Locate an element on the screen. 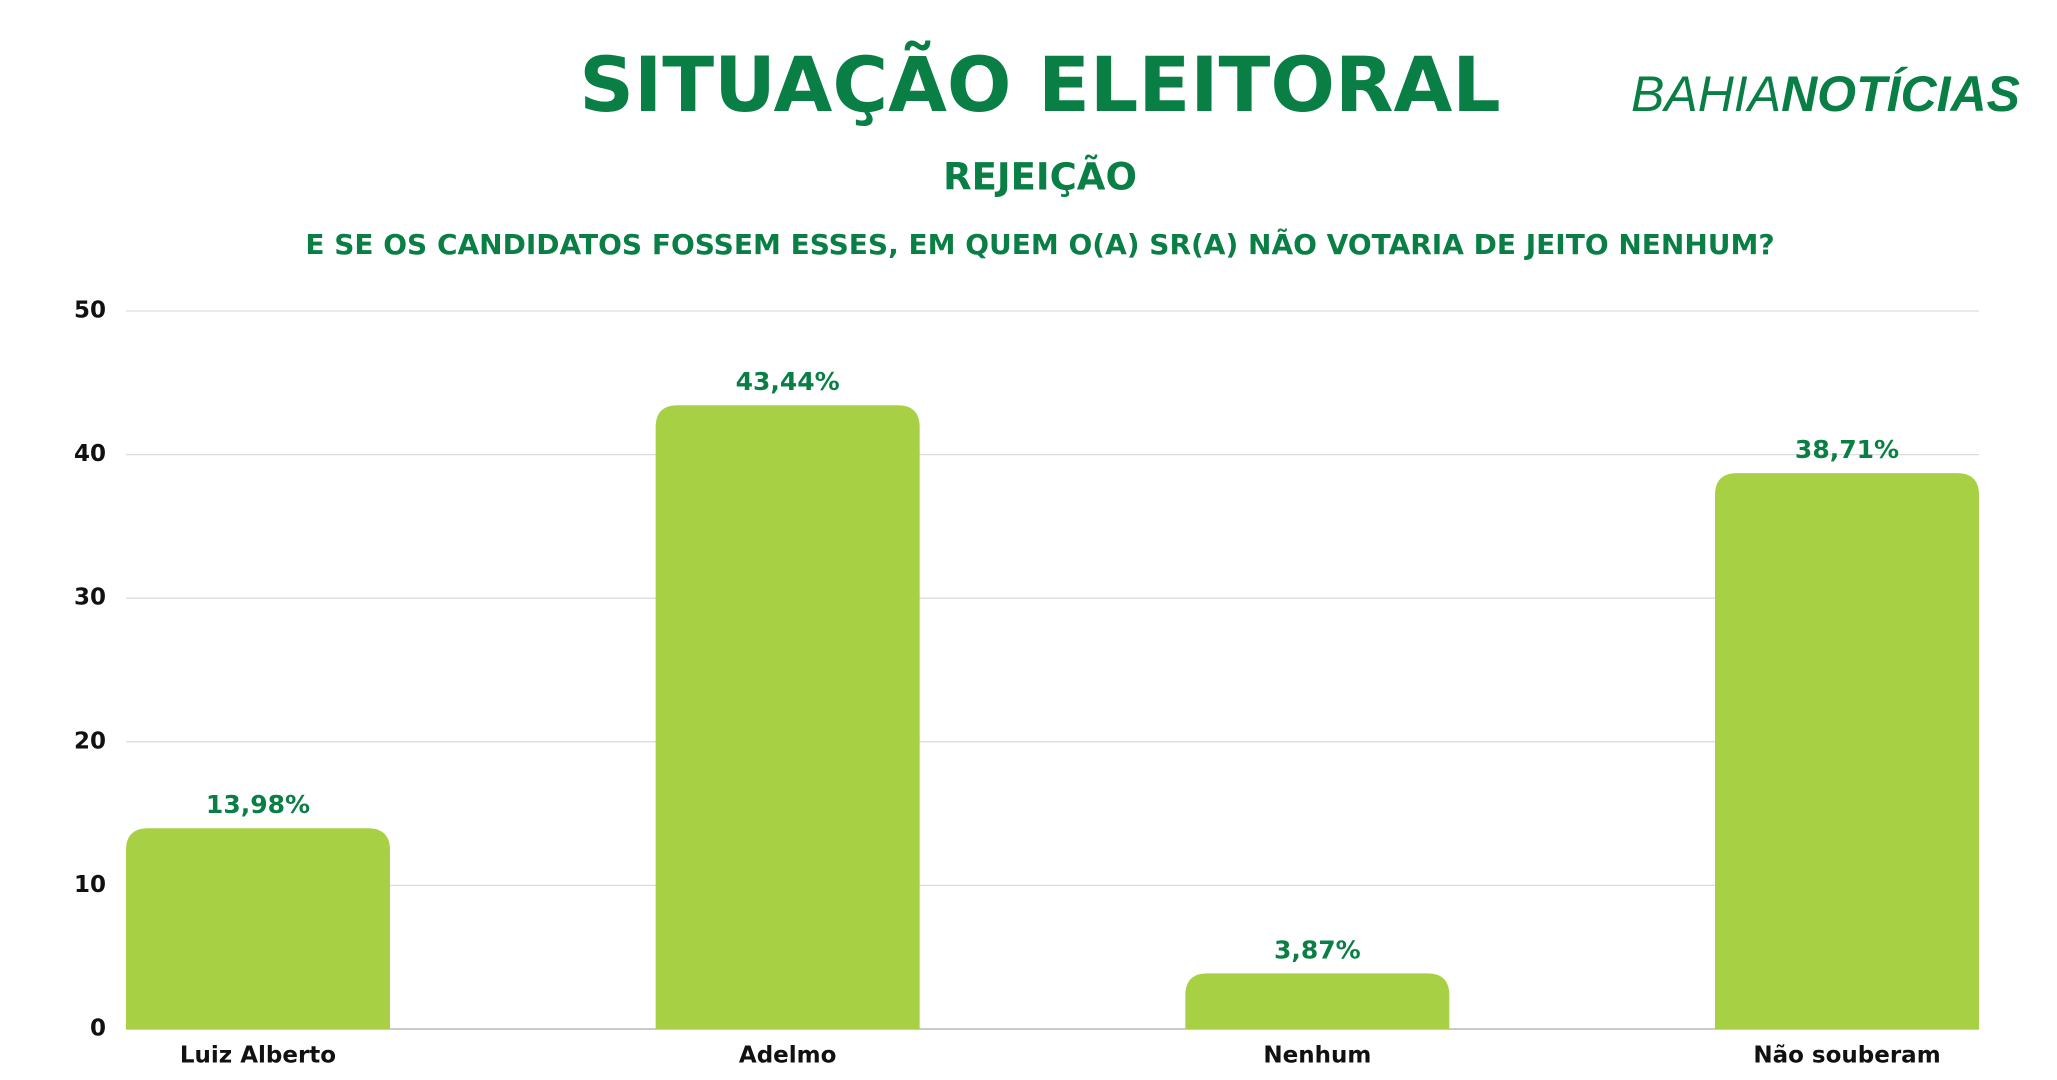  x-tick-label: Não souberam is located at coordinates (1846, 1056).